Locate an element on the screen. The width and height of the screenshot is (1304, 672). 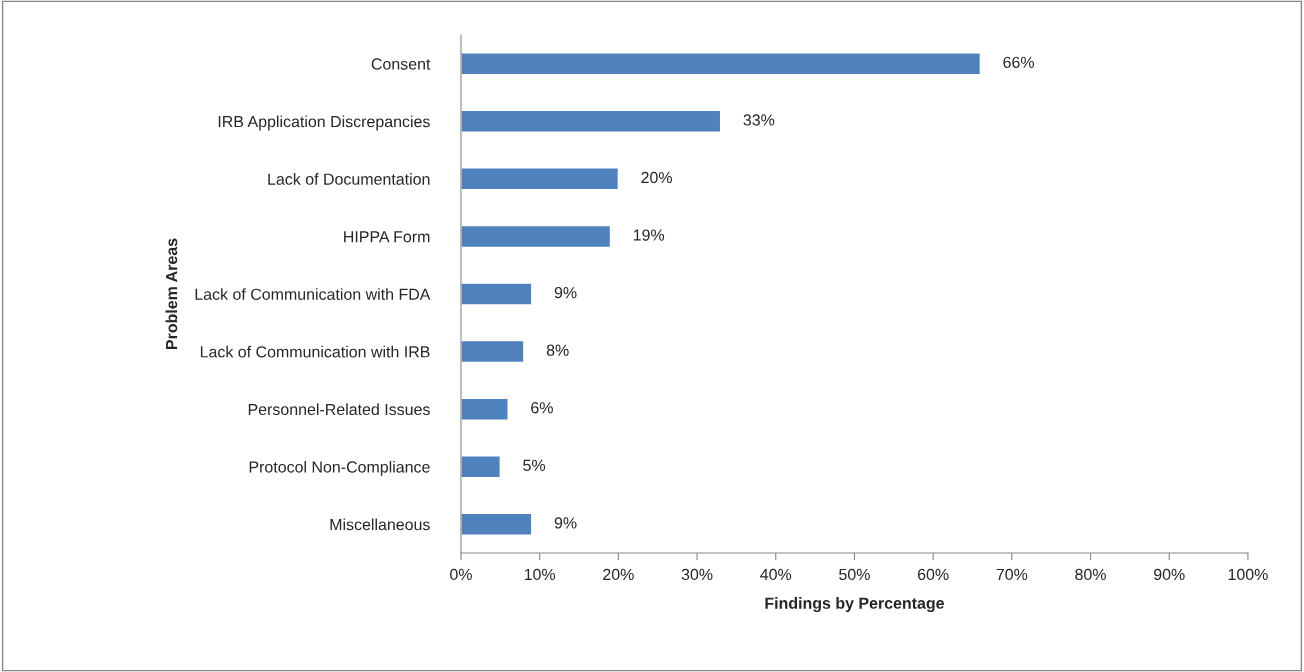
x-tick-label: 90% is located at coordinates (1169, 574).